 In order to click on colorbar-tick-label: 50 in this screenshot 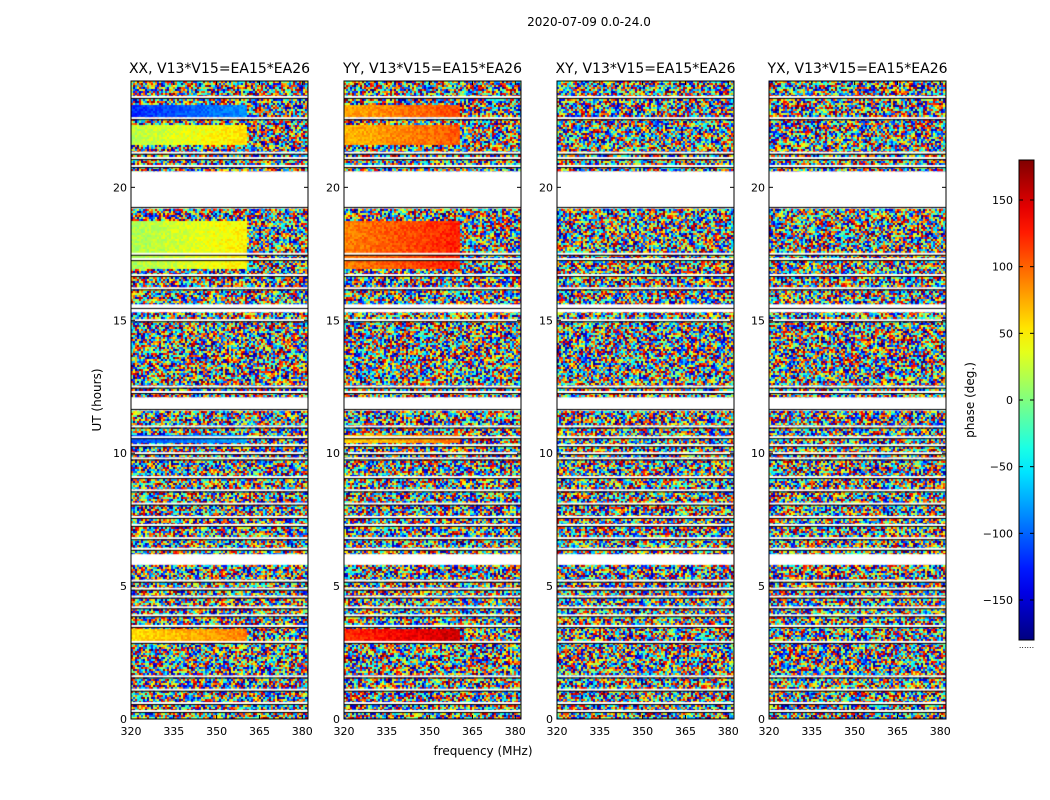, I will do `click(1006, 333)`.